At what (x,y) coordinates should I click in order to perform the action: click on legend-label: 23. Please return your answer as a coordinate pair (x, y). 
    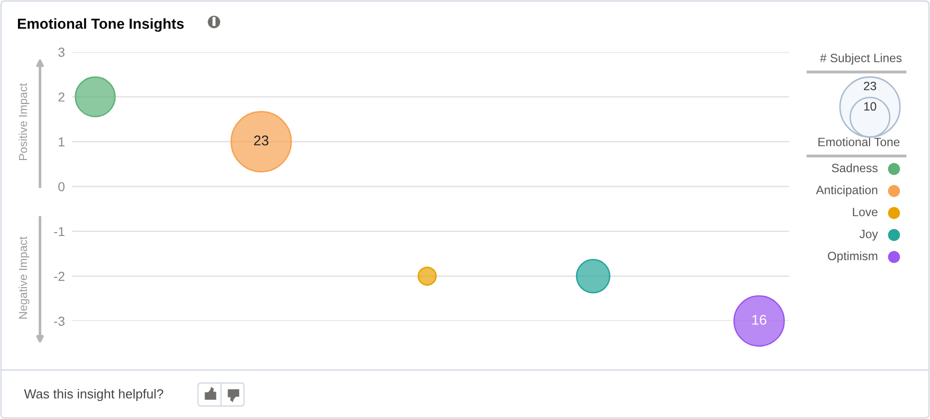
    Looking at the image, I should click on (870, 86).